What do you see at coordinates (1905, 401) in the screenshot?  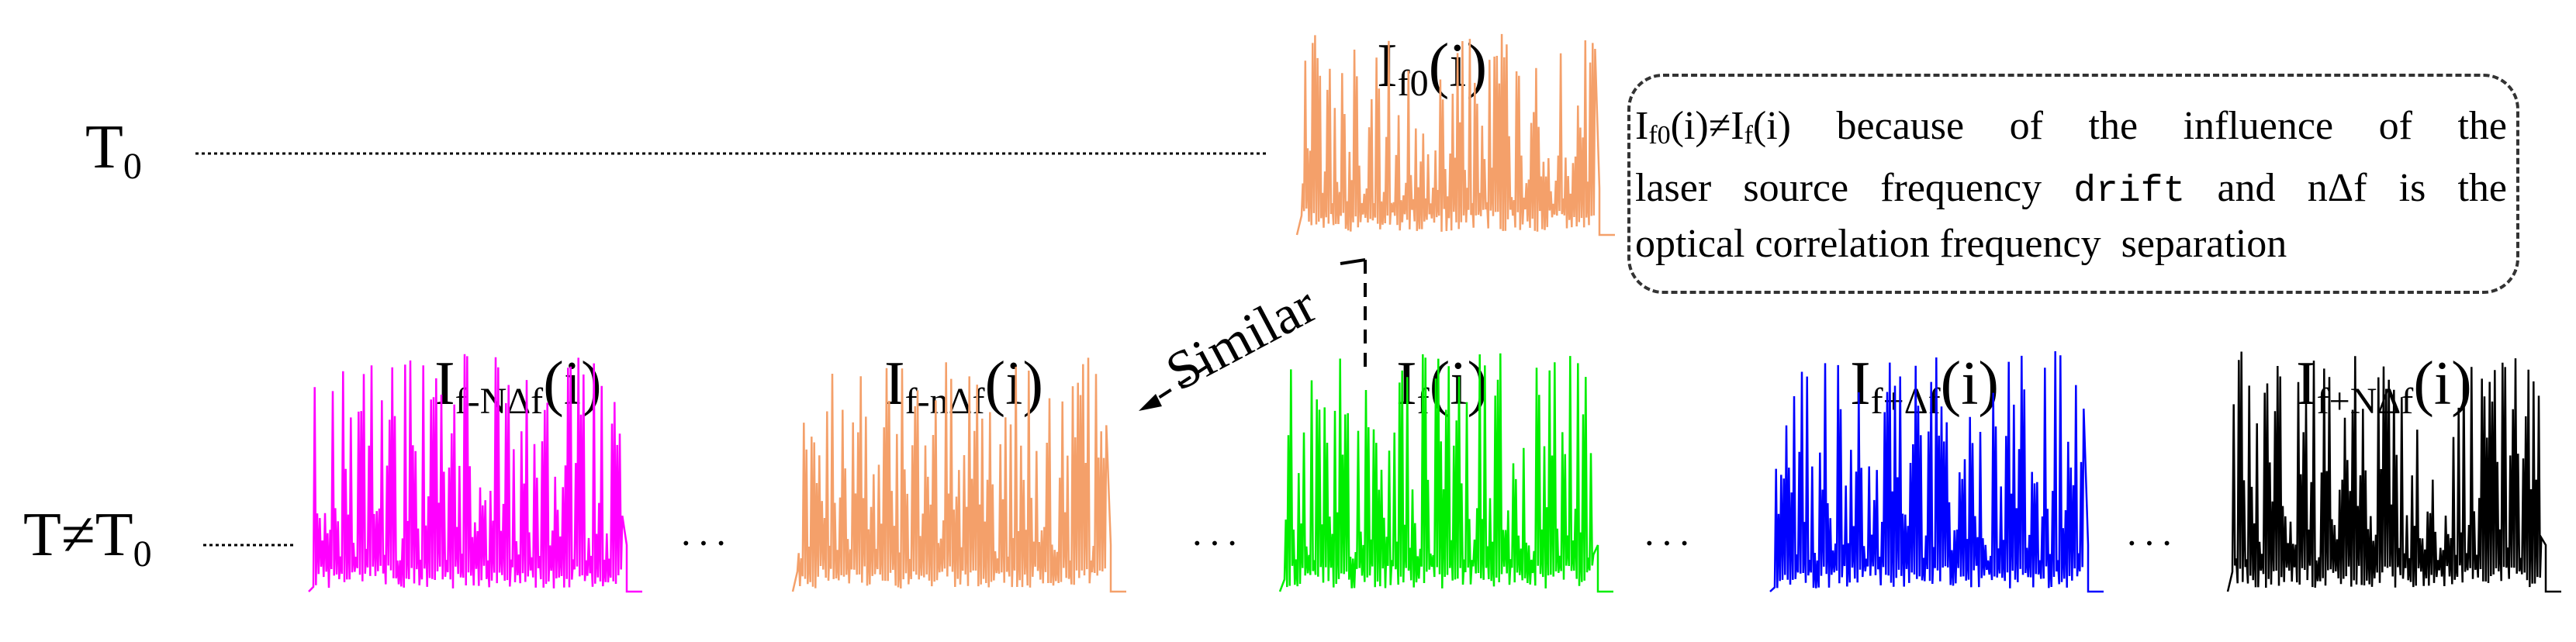 I see `signal-label-sub: f+Δf` at bounding box center [1905, 401].